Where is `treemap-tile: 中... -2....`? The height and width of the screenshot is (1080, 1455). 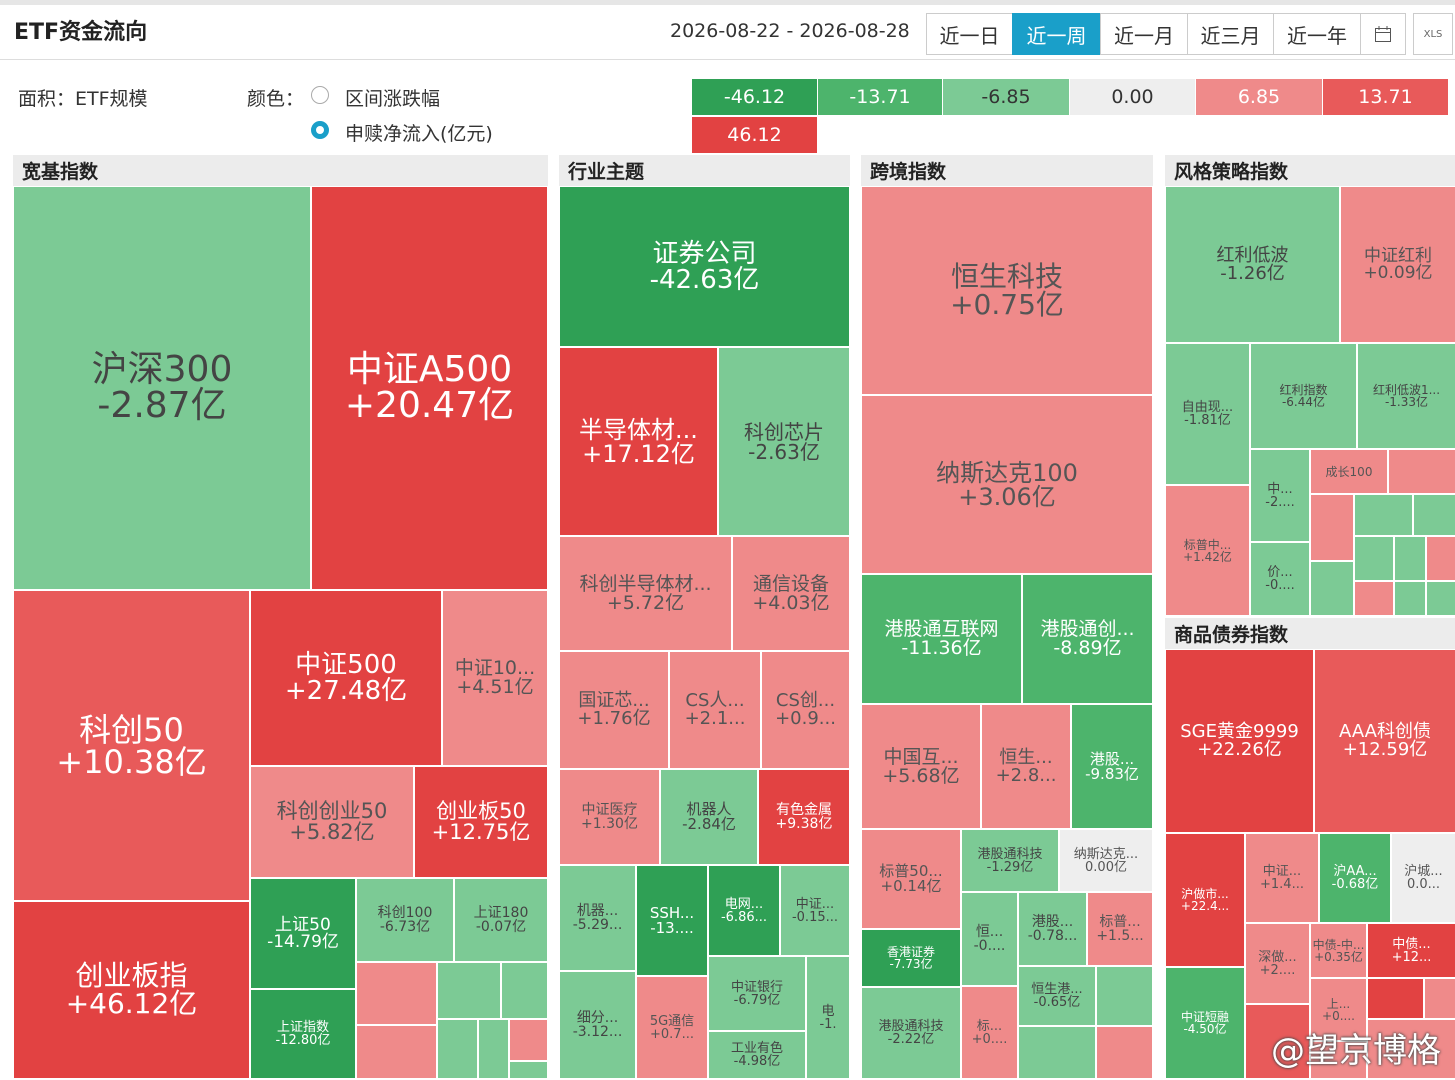 treemap-tile: 中... -2.... is located at coordinates (1280, 495).